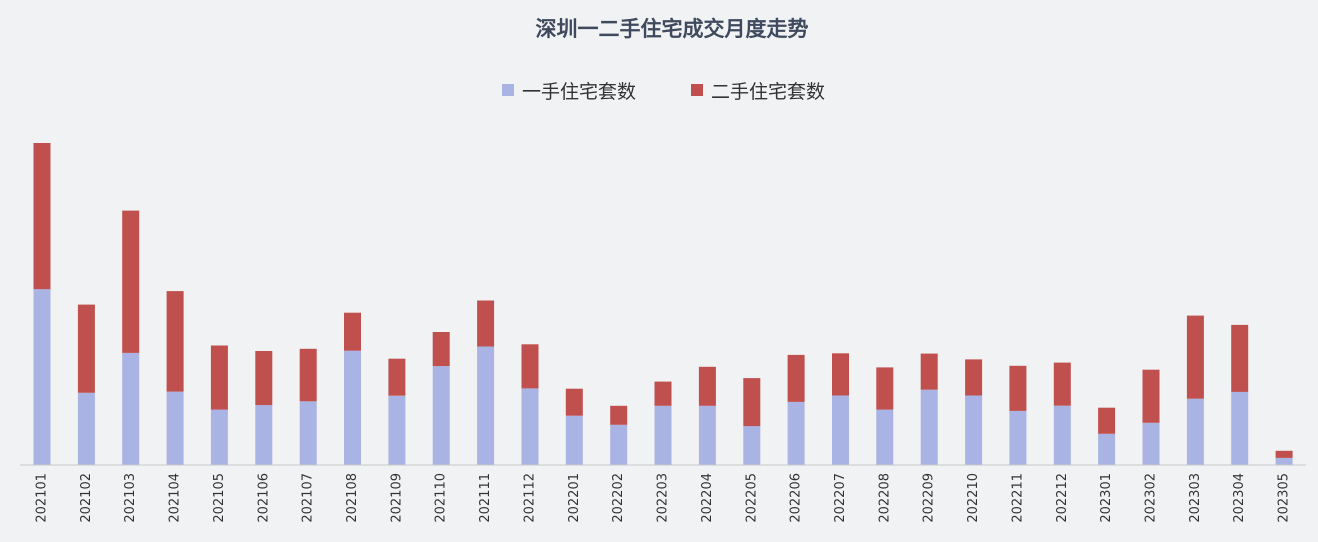 This screenshot has height=542, width=1318. I want to click on x-tick-label: 202205, so click(751, 498).